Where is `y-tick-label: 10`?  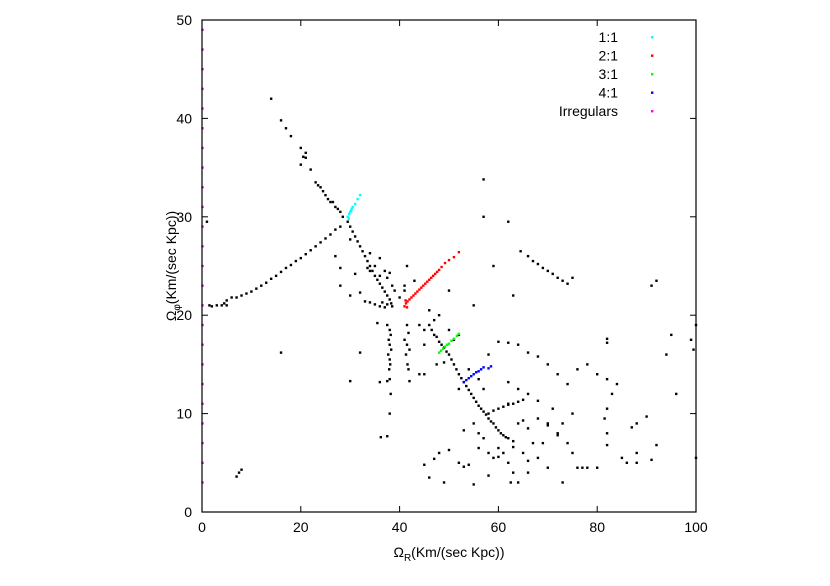 y-tick-label: 10 is located at coordinates (184, 414).